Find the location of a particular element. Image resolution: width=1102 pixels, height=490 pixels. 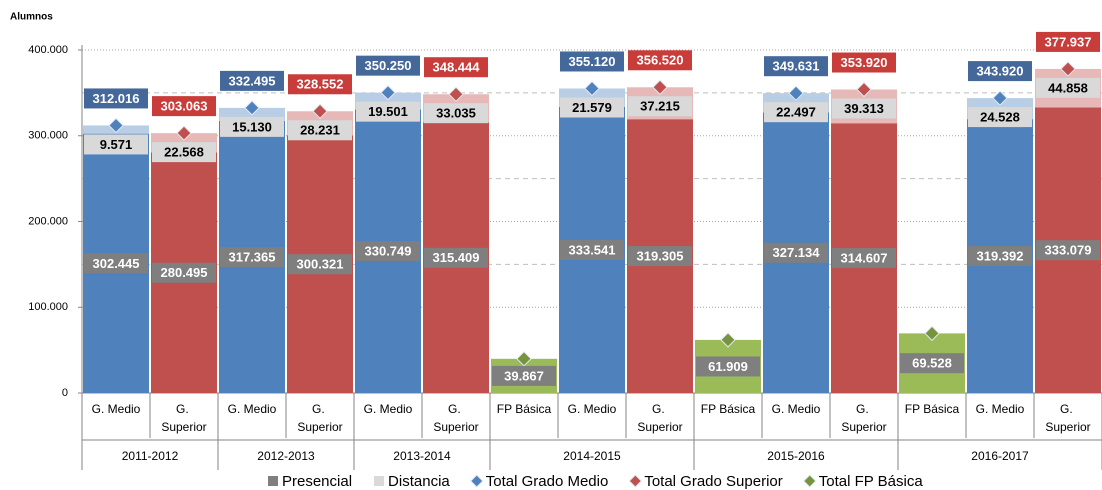

group-label: 2011-2012 is located at coordinates (150, 456).